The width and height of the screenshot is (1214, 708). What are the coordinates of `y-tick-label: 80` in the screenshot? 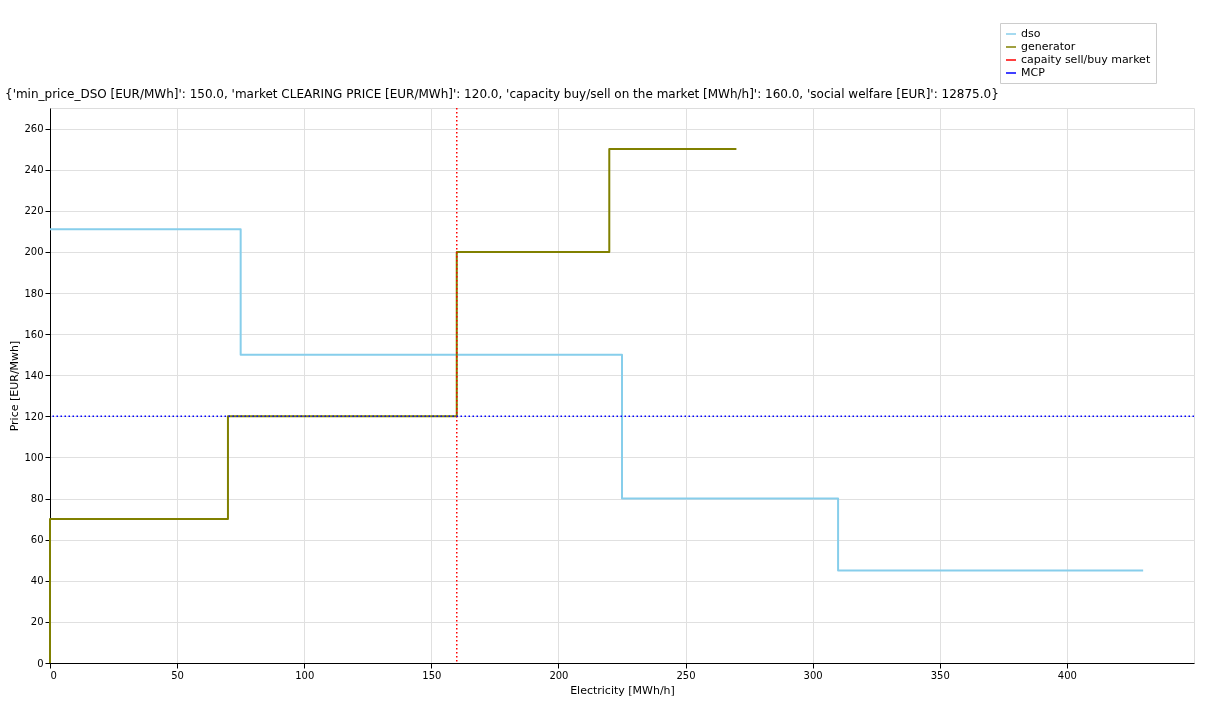 It's located at (37, 499).